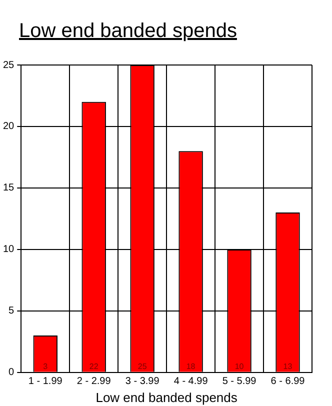  I want to click on x-tick-label: 4 - 4.99, so click(191, 382).